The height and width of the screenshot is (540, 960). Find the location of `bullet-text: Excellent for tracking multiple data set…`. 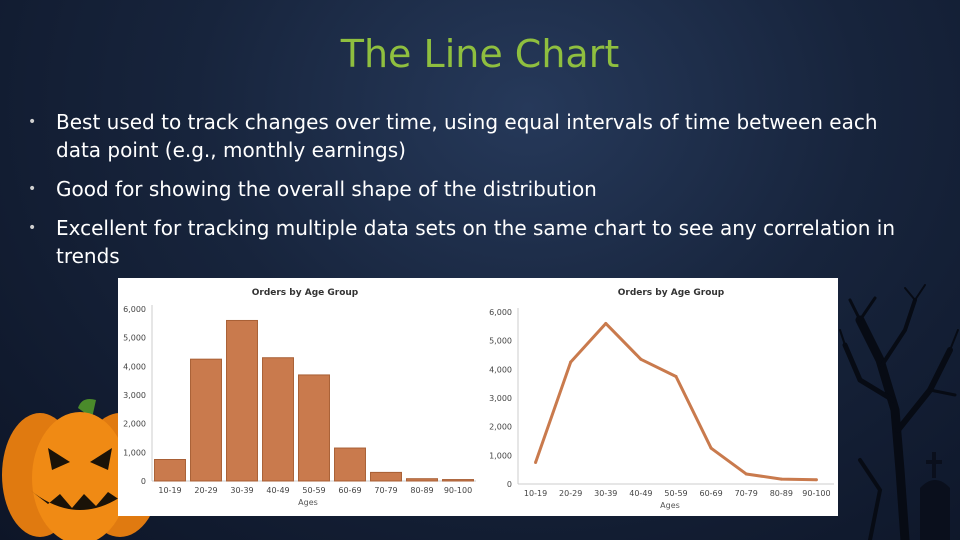

bullet-text: Excellent for tracking multiple data set… is located at coordinates (476, 242).